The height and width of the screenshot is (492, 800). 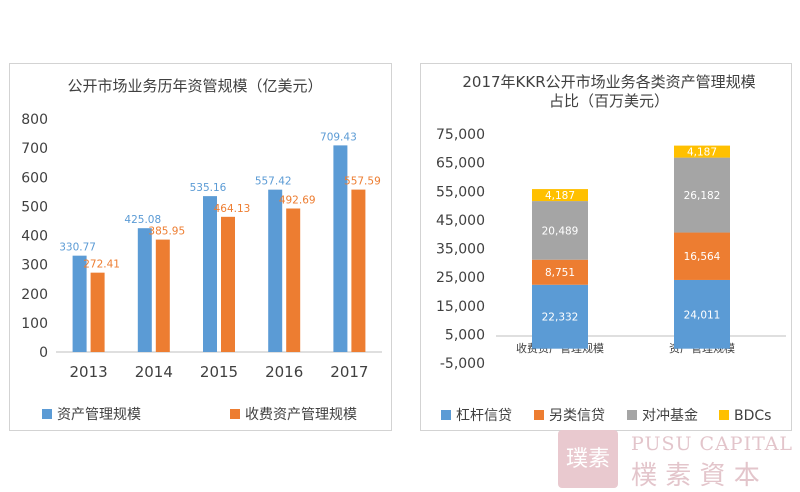 What do you see at coordinates (349, 372) in the screenshot?
I see `left-x-tick-label: 2017` at bounding box center [349, 372].